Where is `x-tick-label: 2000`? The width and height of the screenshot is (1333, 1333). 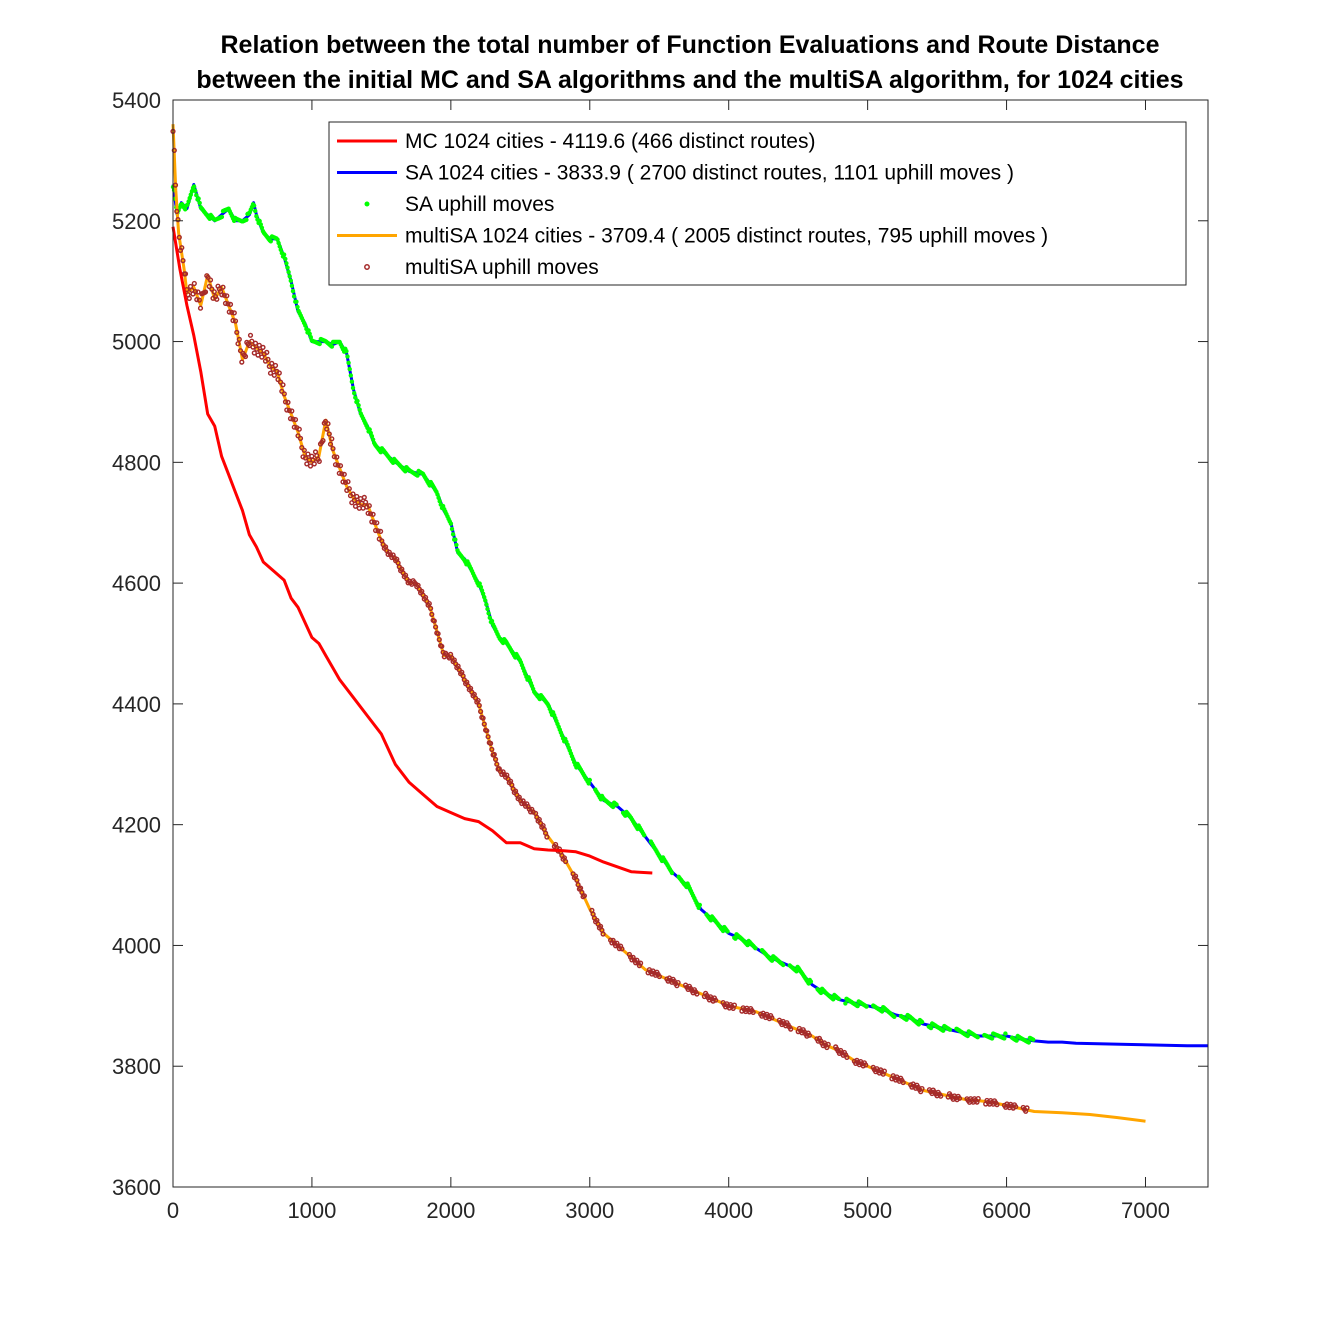 x-tick-label: 2000 is located at coordinates (450, 1210).